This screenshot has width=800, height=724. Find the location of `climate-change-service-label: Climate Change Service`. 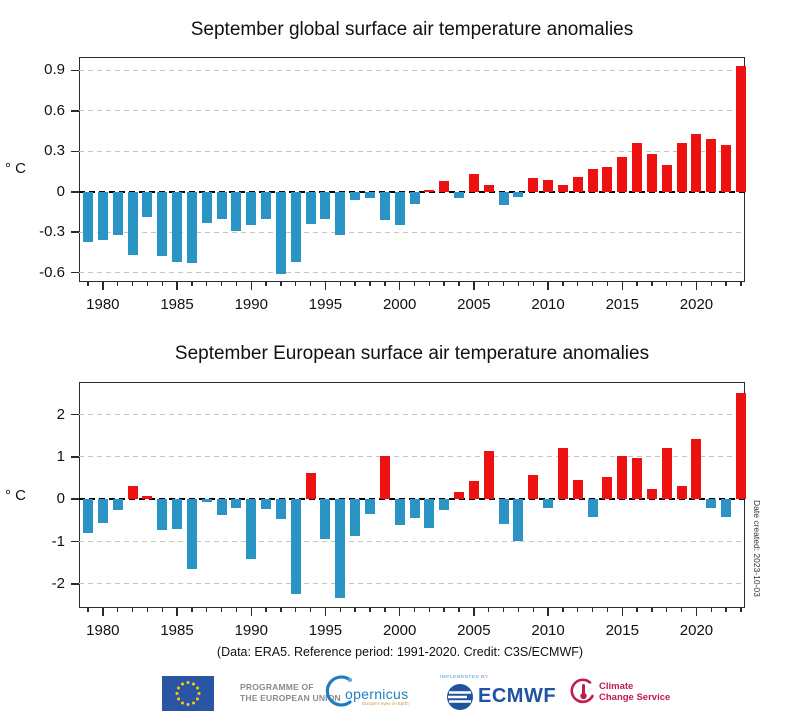

climate-change-service-label: Climate Change Service is located at coordinates (634, 692).